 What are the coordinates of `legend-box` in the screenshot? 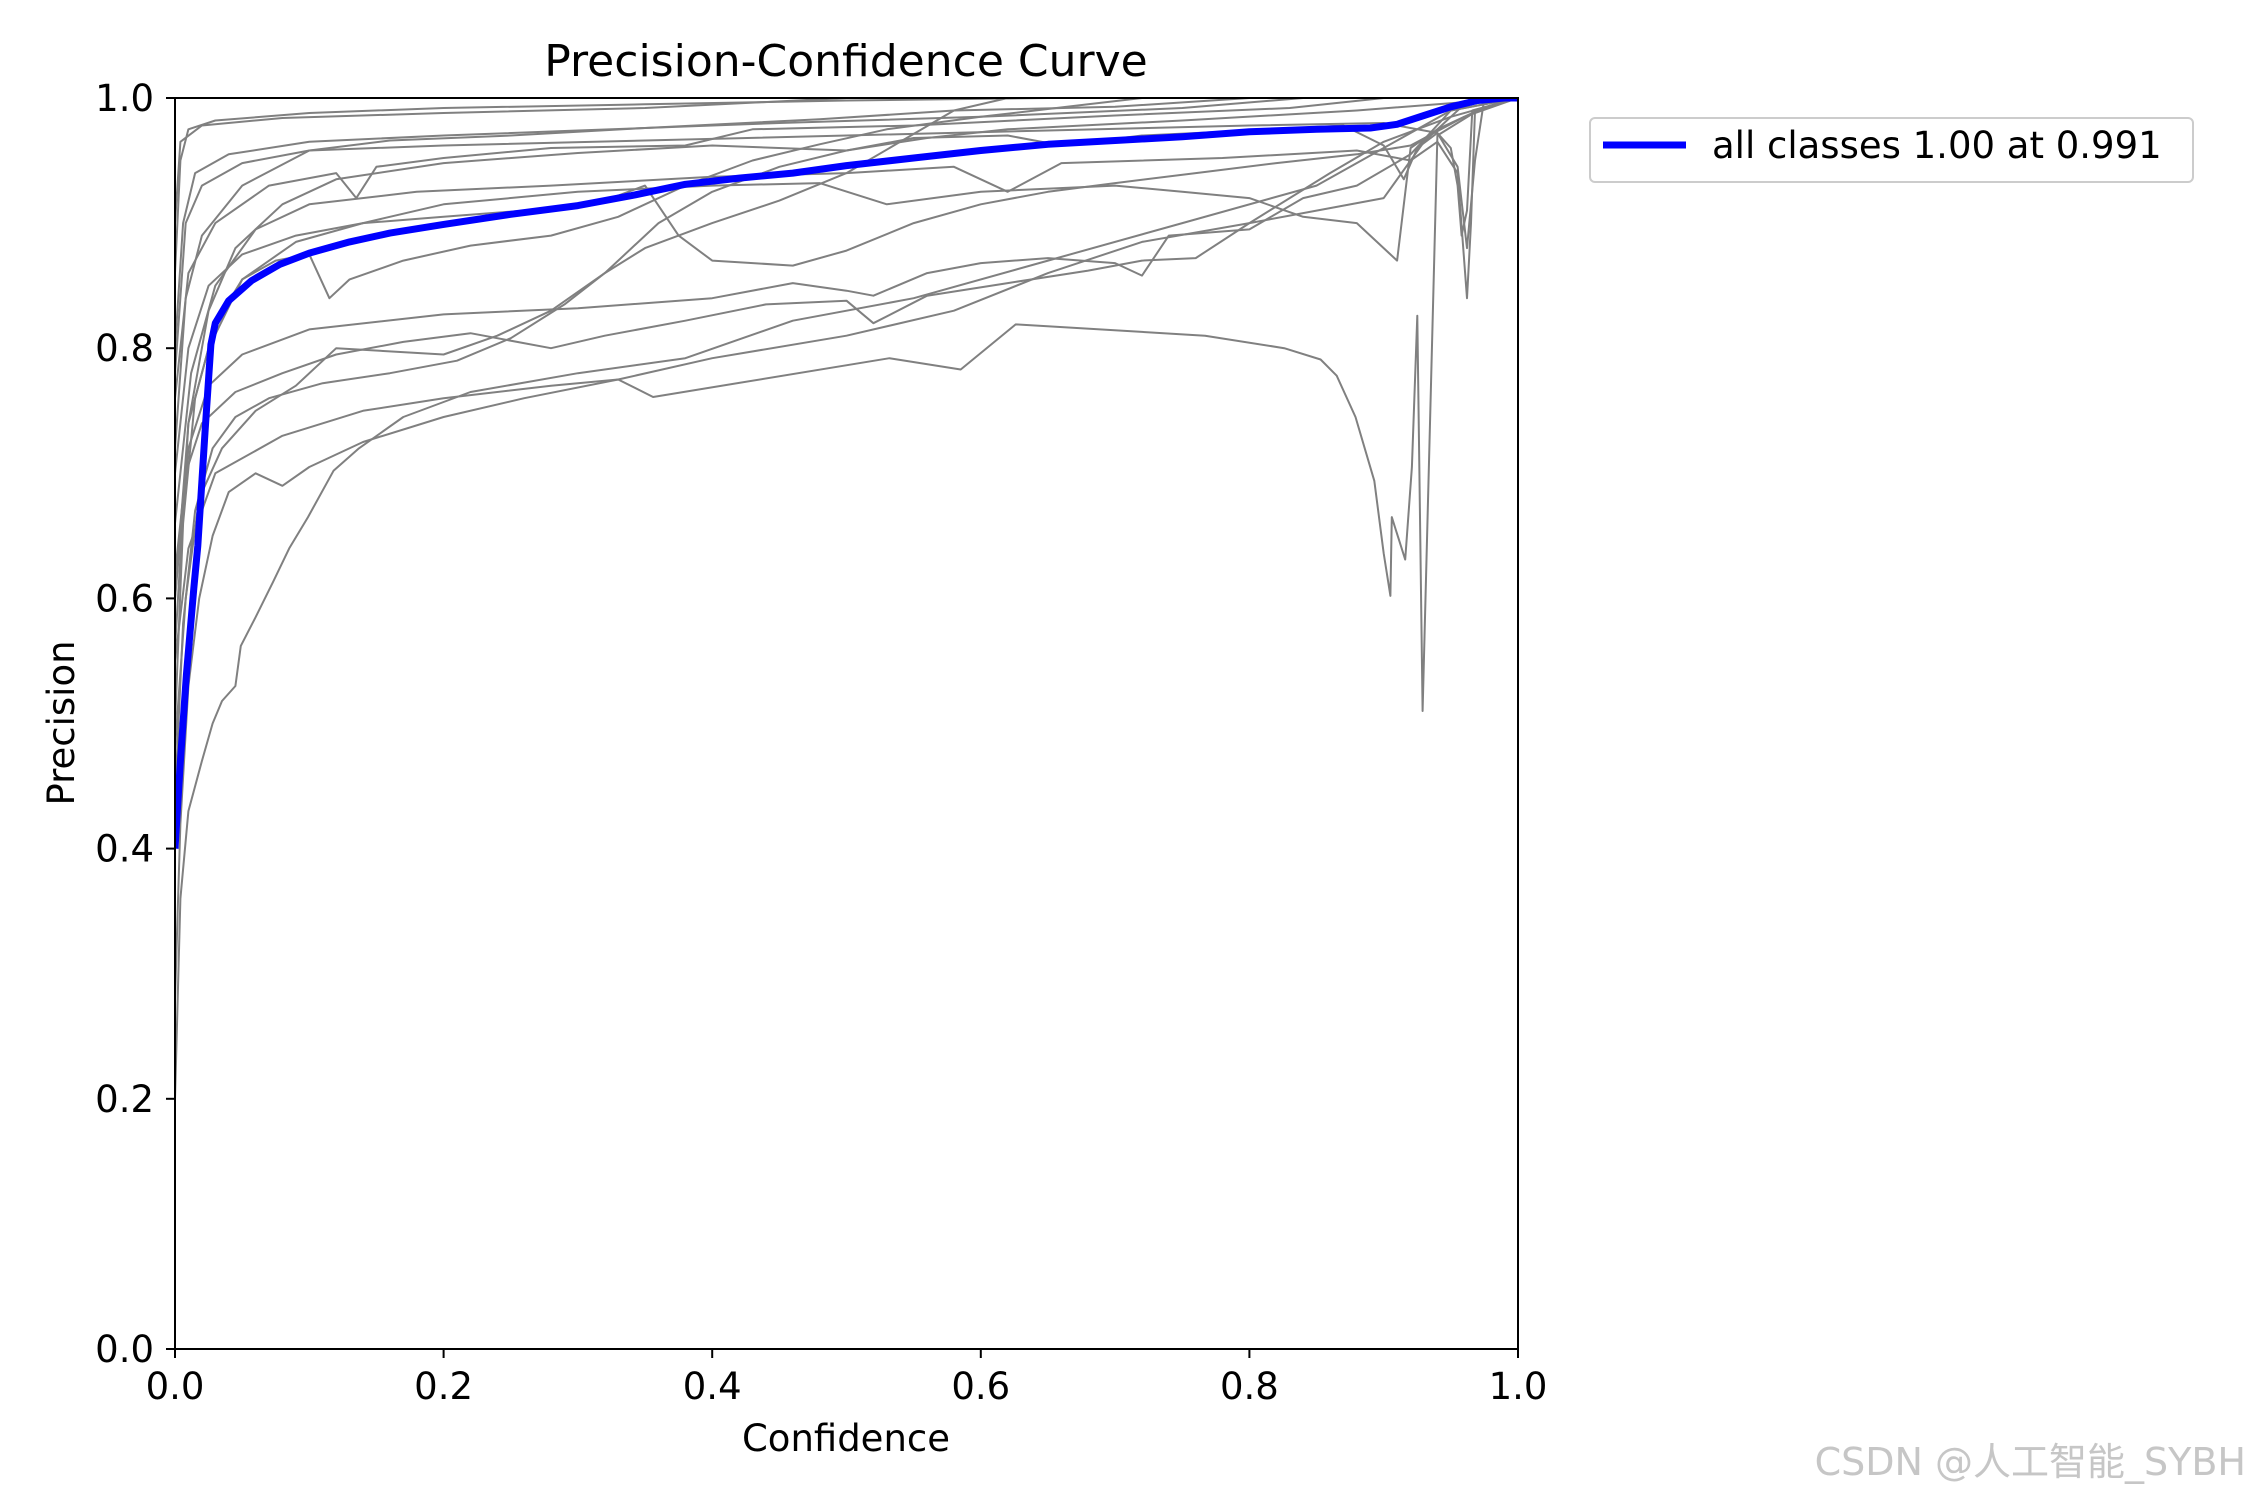 It's located at (1891, 150).